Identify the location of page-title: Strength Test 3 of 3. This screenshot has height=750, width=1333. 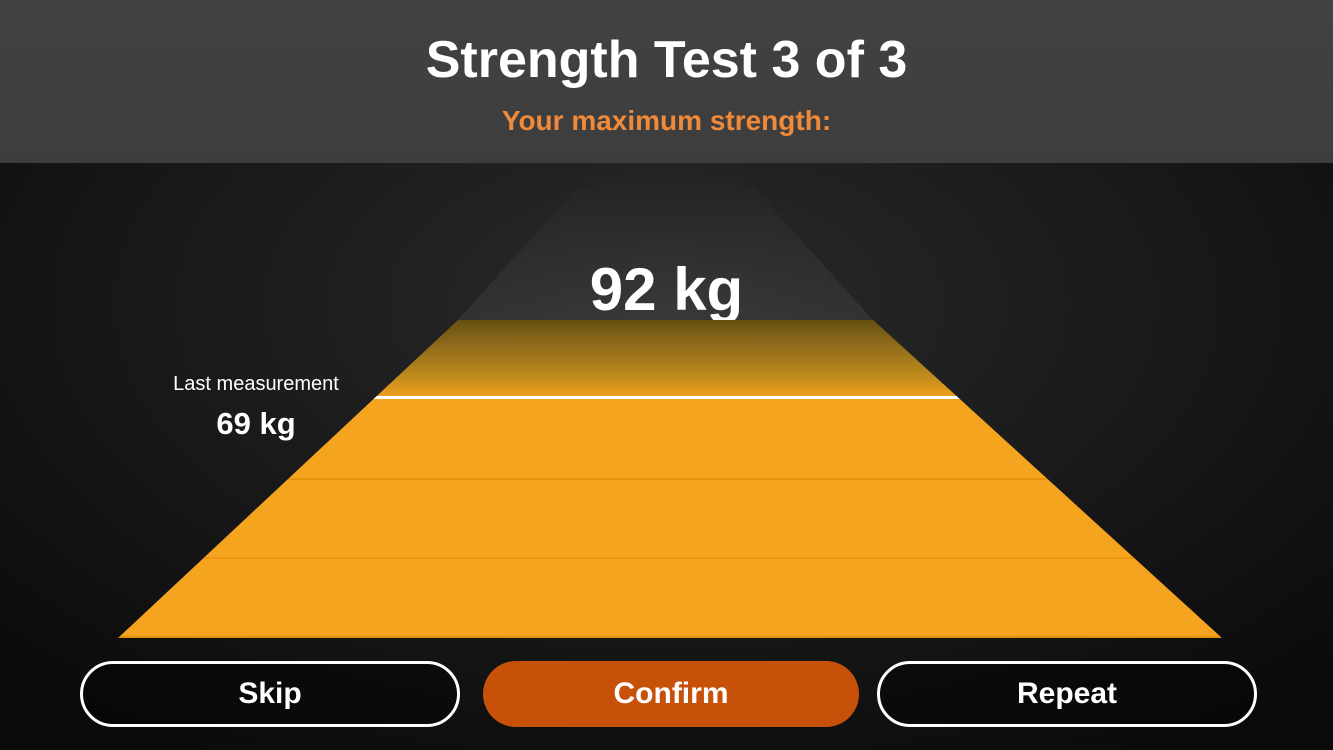
(666, 60).